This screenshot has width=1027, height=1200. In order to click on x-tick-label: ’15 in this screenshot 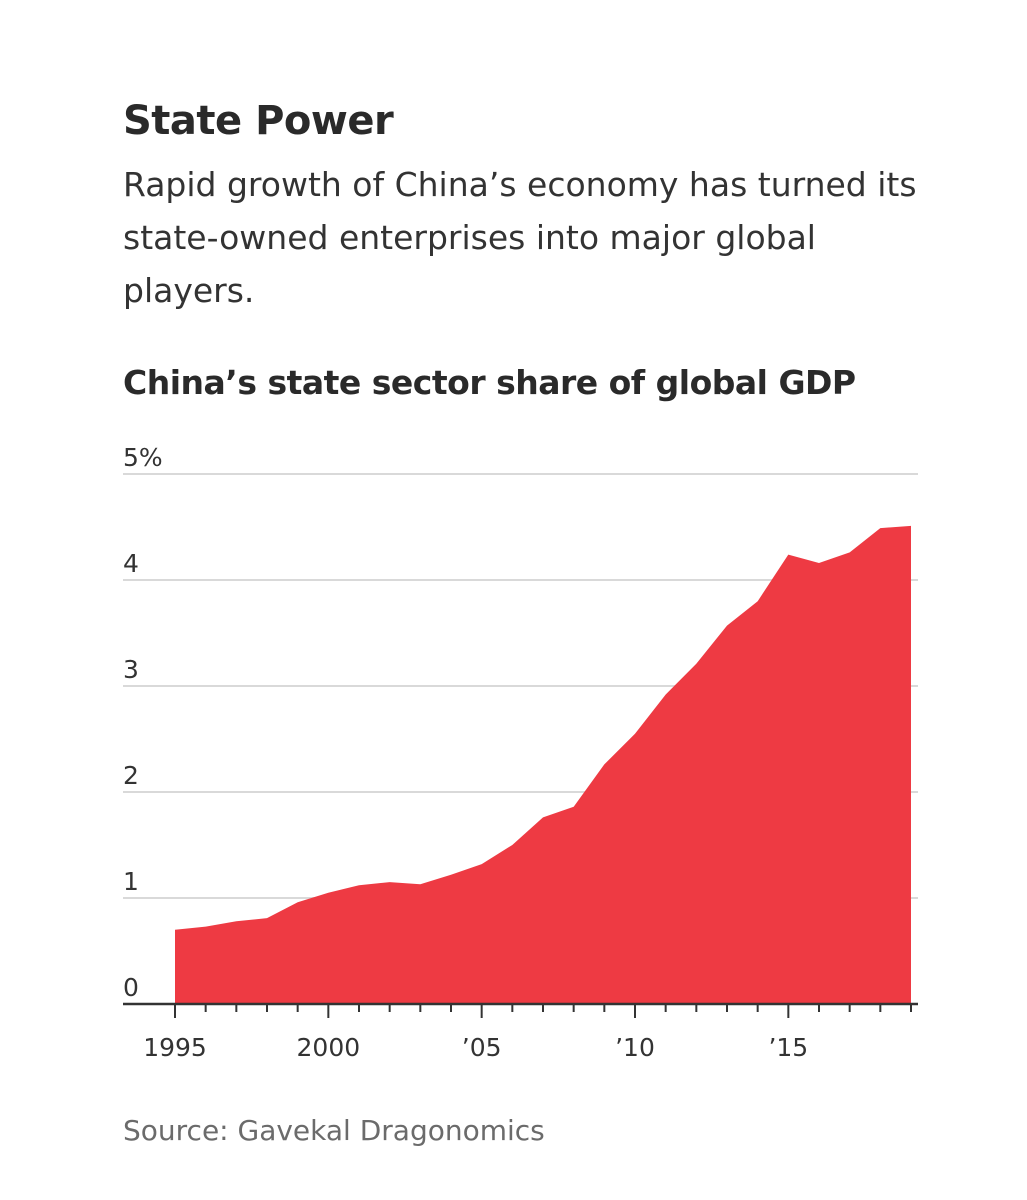, I will do `click(788, 1047)`.